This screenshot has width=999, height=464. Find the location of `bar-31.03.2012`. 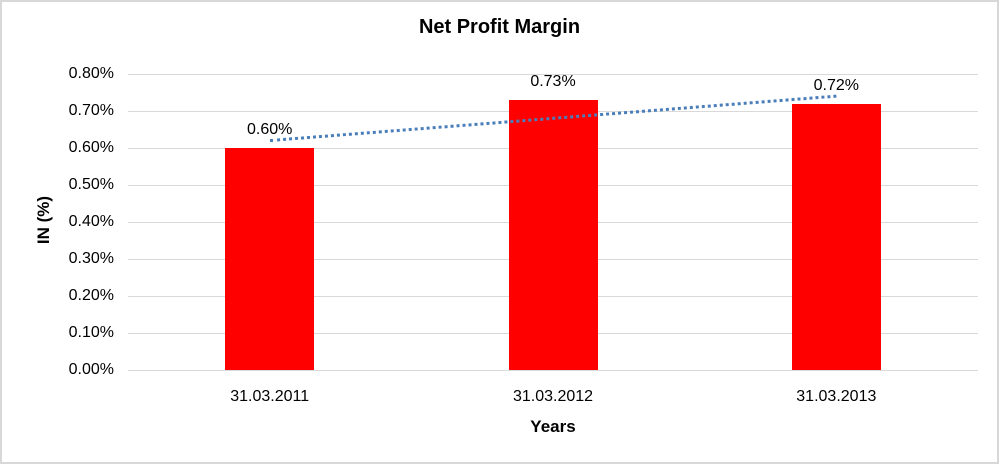

bar-31.03.2012 is located at coordinates (553, 234).